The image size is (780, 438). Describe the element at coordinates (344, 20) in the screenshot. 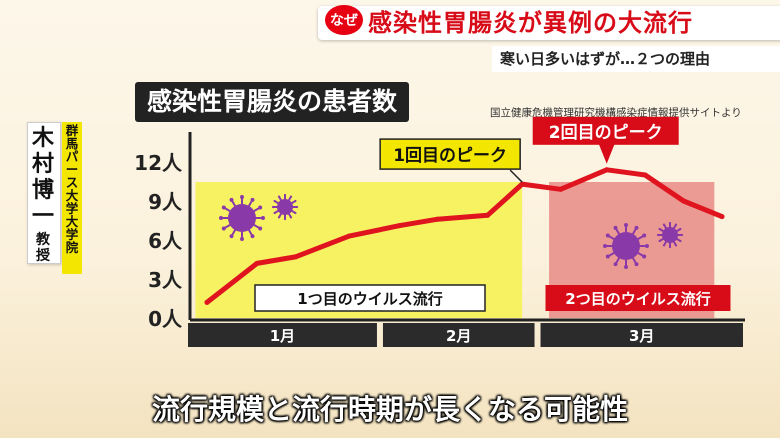

I see `naze-badge: なぜ` at that location.